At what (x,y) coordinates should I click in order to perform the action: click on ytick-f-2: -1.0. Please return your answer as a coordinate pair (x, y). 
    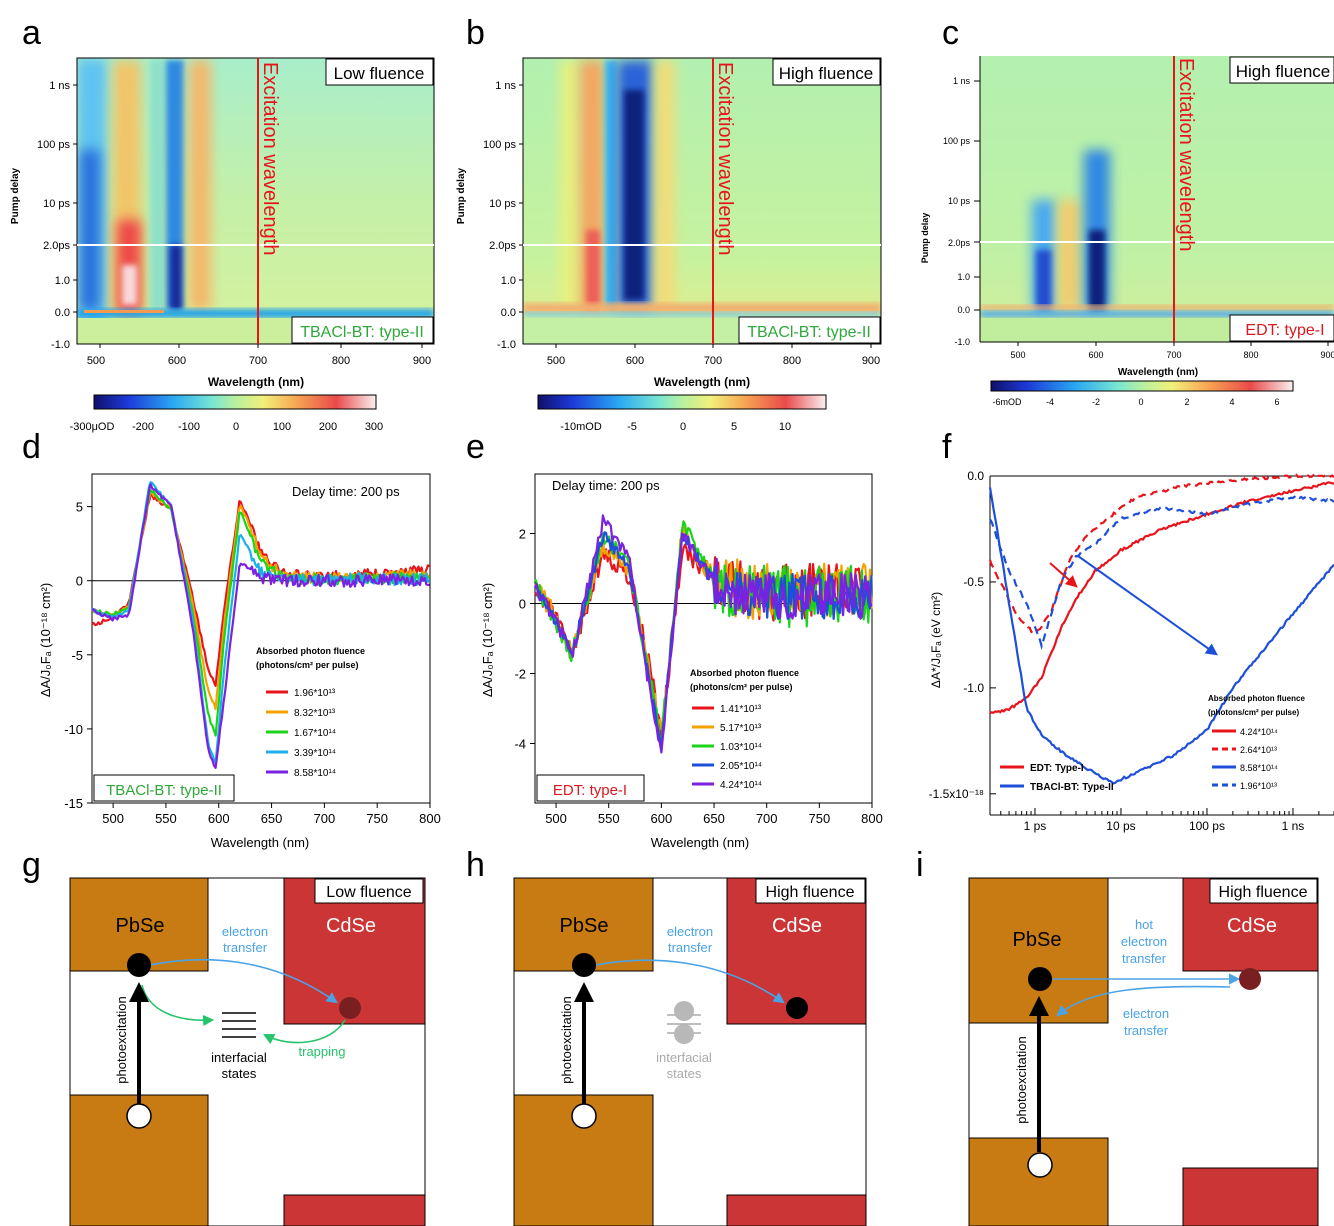
    Looking at the image, I should click on (973, 688).